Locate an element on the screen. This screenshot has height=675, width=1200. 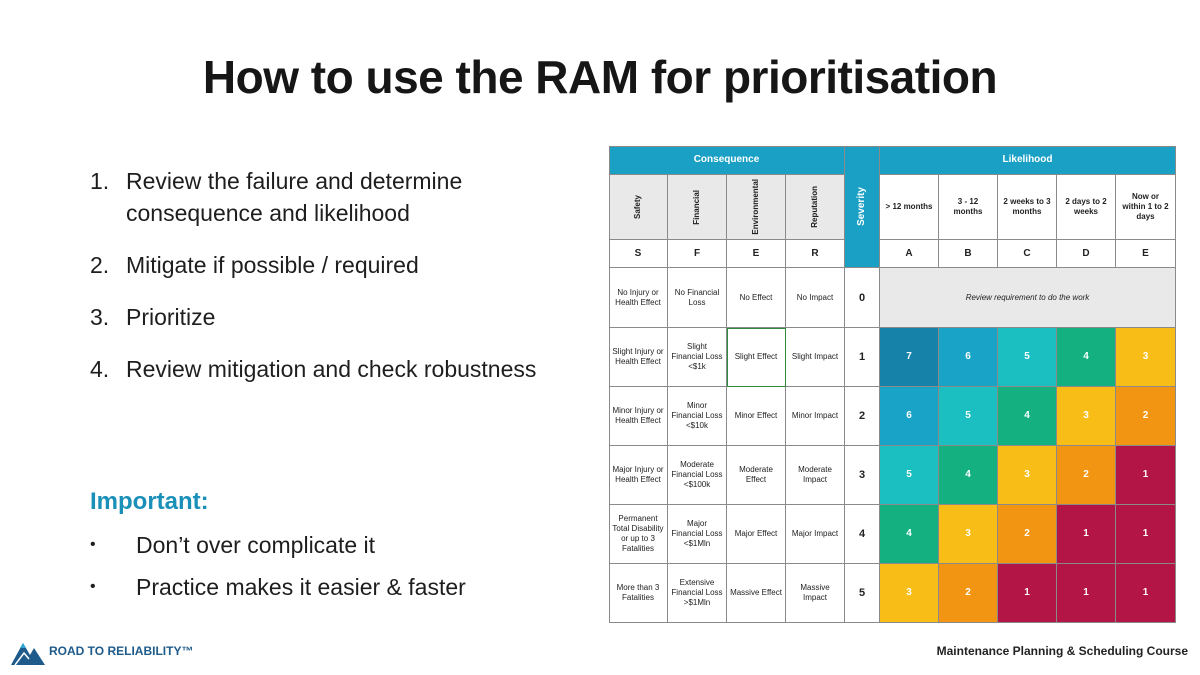
consequence-cell-financial: Slight Financial Loss <$1k is located at coordinates (697, 357).